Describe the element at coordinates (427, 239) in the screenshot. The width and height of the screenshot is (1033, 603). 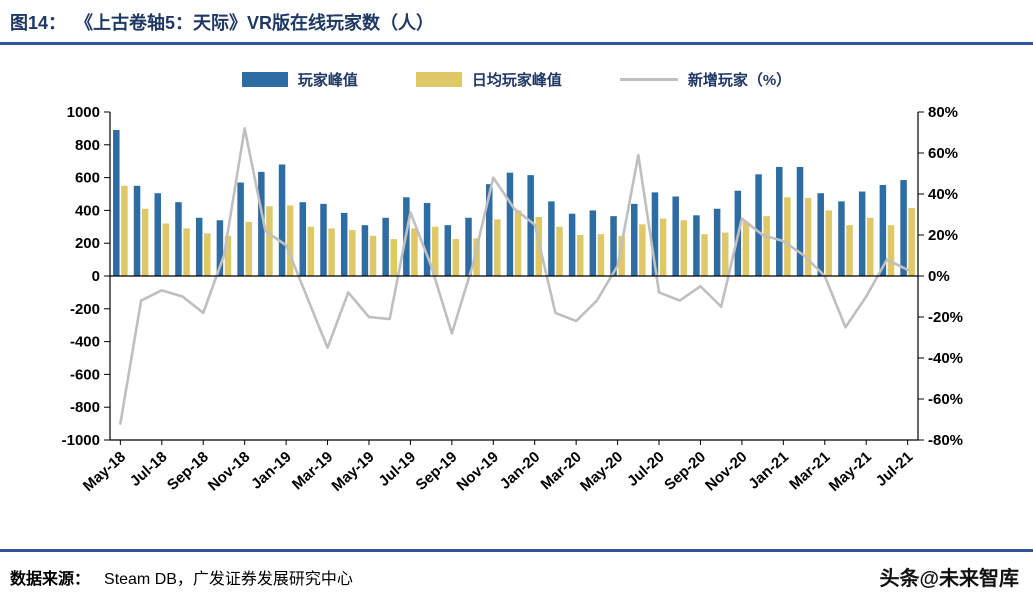
I see `bar-玩家峰值-Aug-19` at that location.